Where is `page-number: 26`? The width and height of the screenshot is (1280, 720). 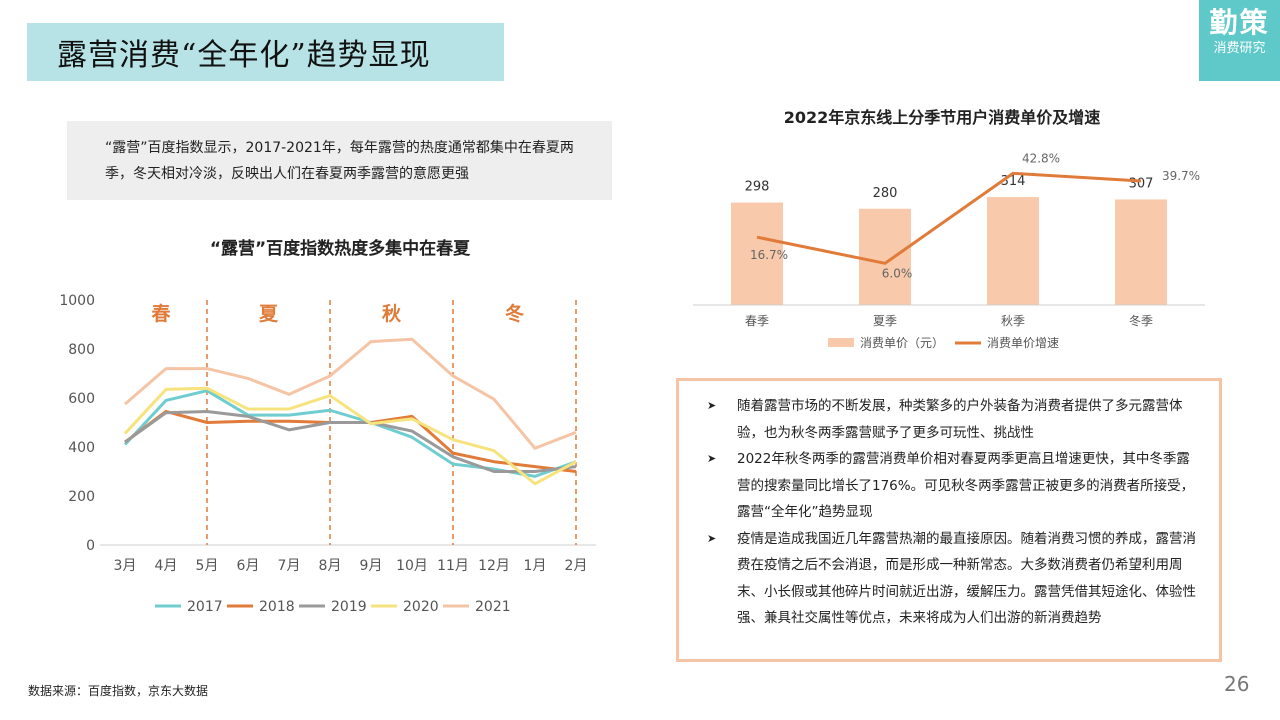 page-number: 26 is located at coordinates (1237, 684).